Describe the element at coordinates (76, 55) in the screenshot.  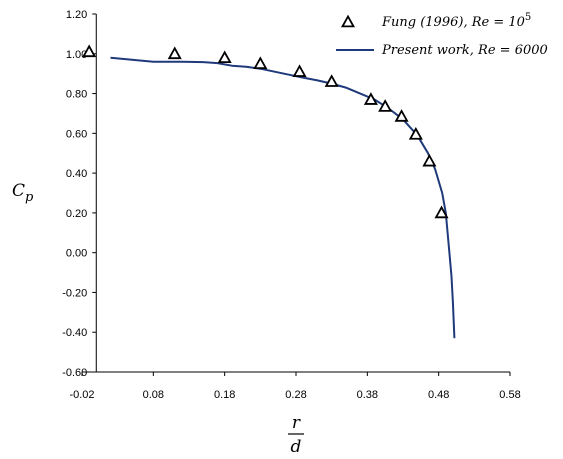
I see `y-tick-label: 1.00` at that location.